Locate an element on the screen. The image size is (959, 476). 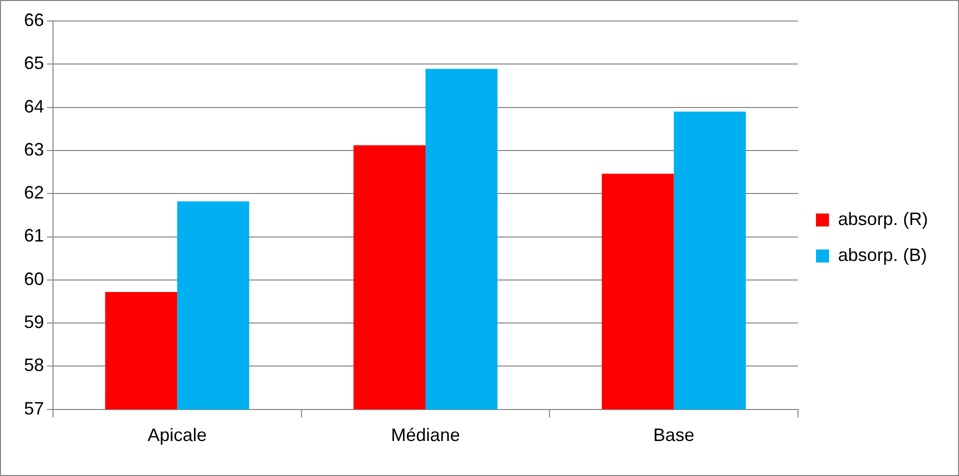
y-tick-label: 58 is located at coordinates (34, 365).